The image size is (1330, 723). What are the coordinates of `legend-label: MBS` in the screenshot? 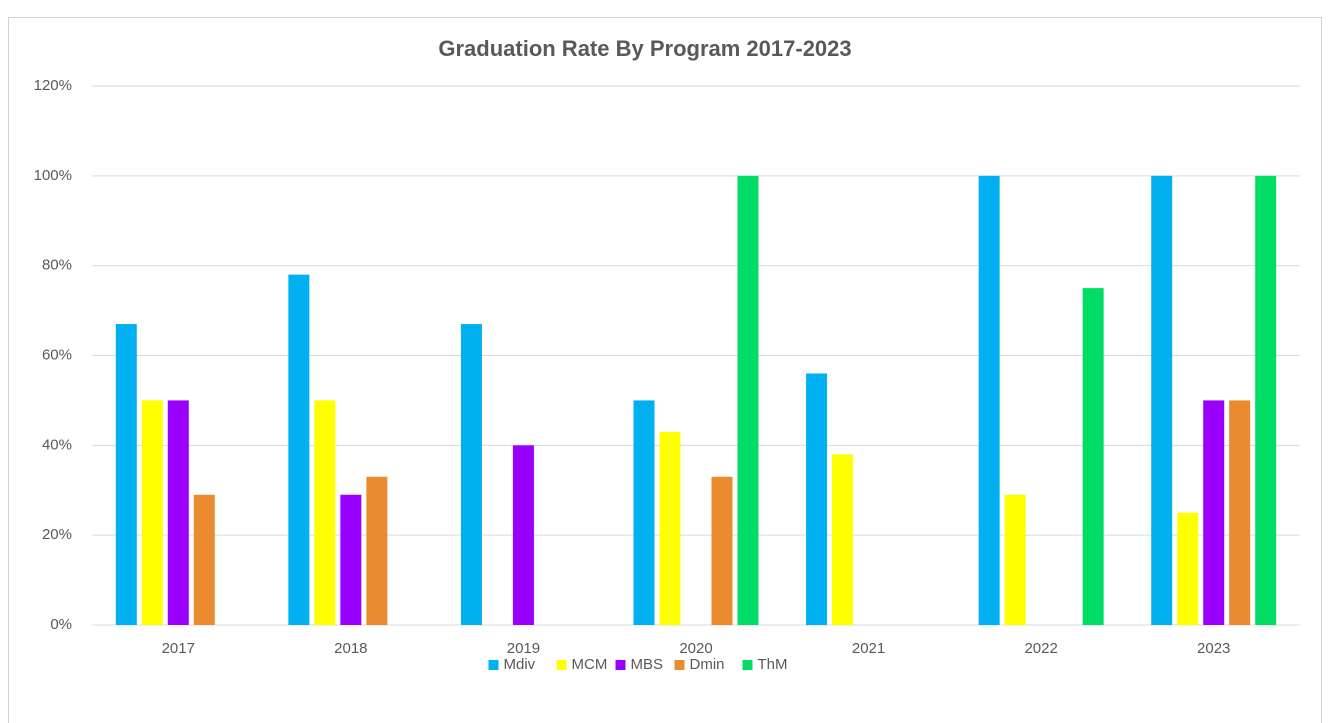 It's located at (647, 664).